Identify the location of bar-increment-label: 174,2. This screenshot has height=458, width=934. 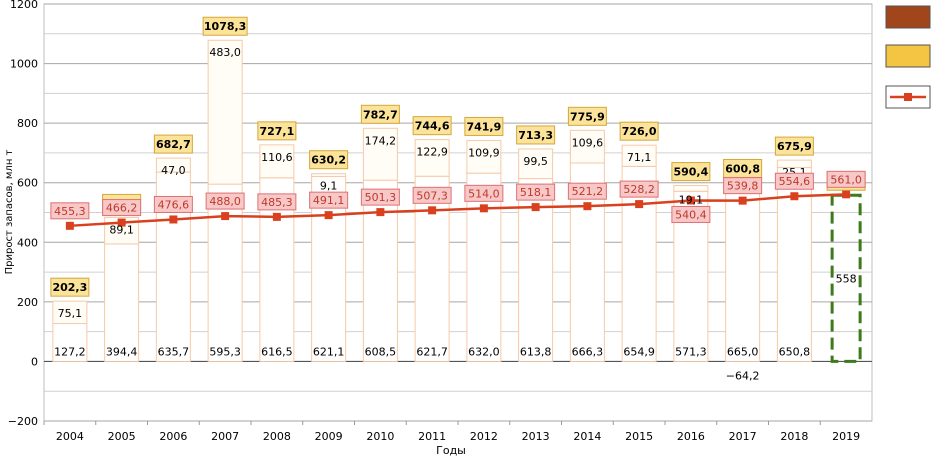
(381, 140).